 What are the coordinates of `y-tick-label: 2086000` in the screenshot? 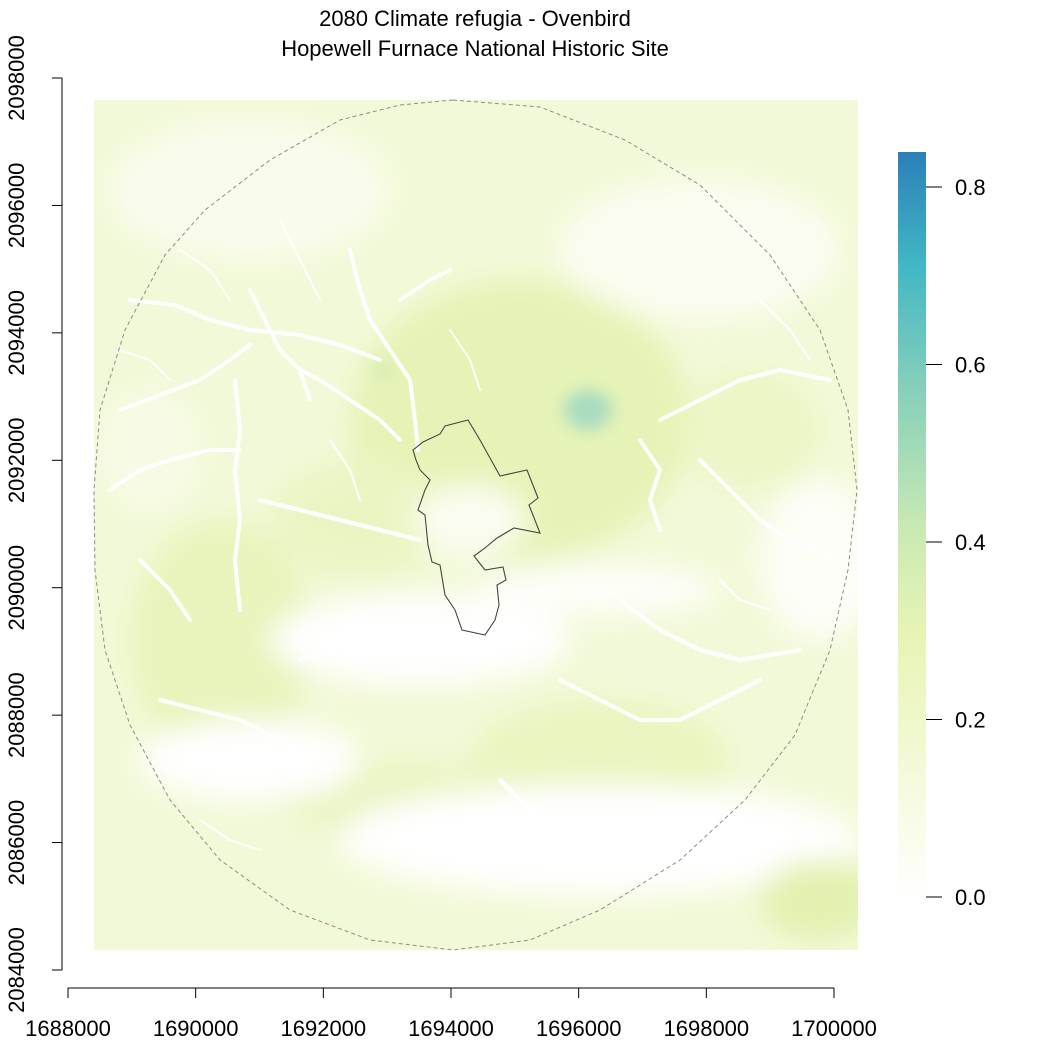 It's located at (16, 843).